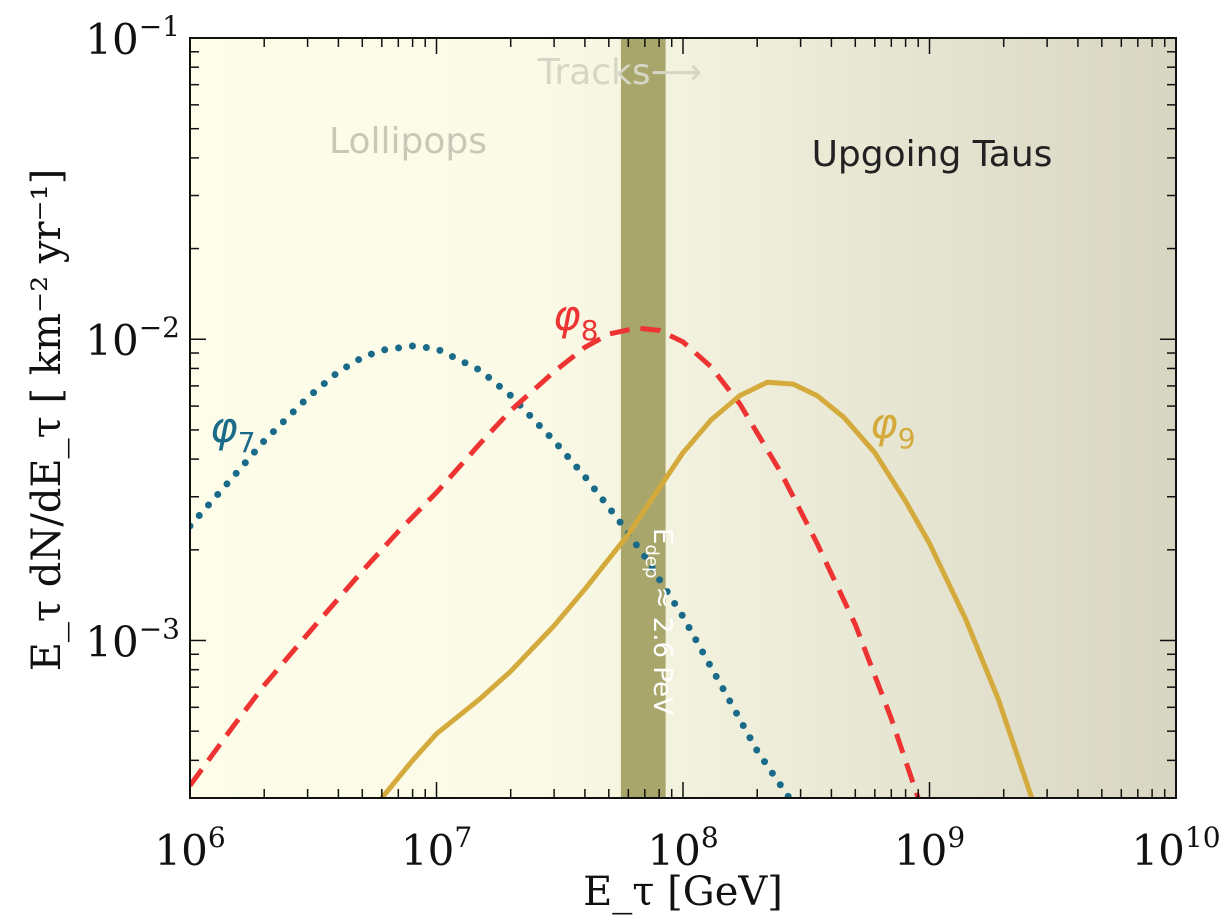 The image size is (1231, 918). I want to click on x-tick-label: 10⁹, so click(929, 848).